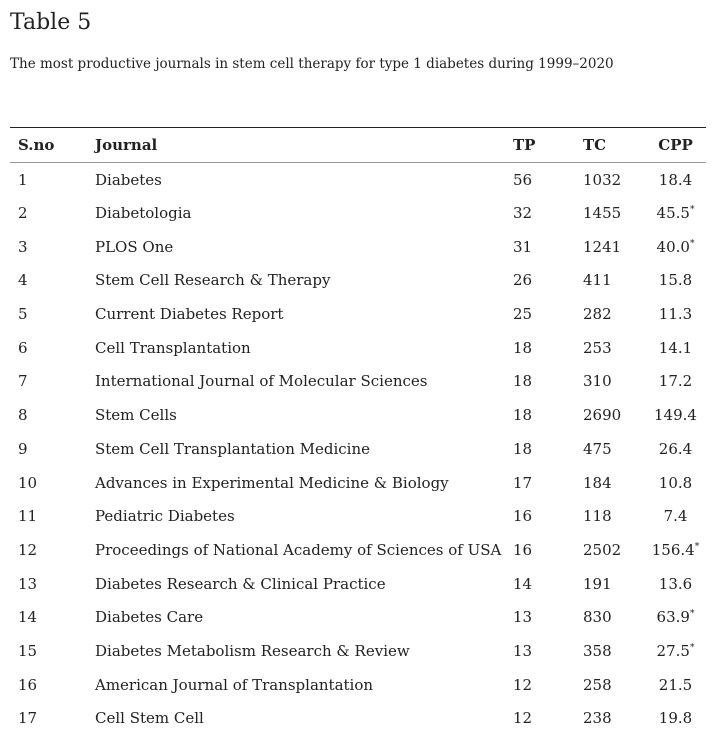  I want to click on table-row: 3 PLOS One 31 1241 40.0*, so click(358, 247).